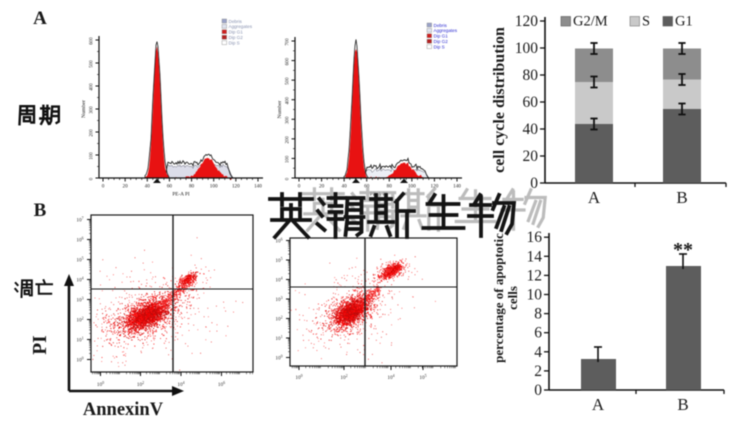  I want to click on svg-text: 700, so click(288, 42).